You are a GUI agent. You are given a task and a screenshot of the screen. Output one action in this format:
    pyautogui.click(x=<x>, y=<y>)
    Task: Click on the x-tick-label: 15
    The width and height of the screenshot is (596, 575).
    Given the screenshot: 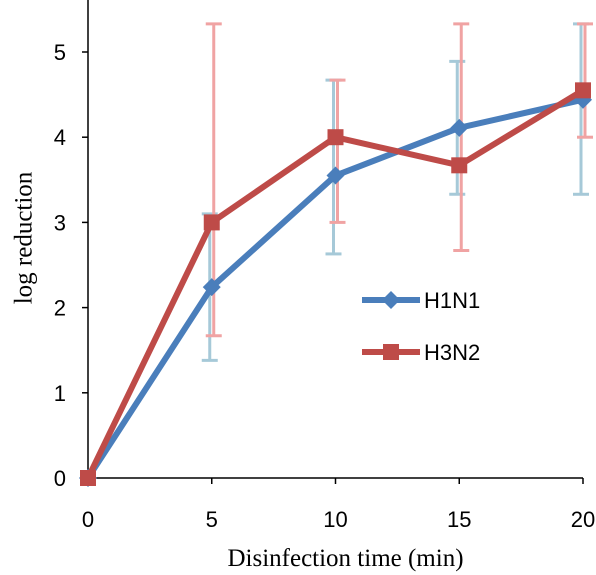 What is the action you would take?
    pyautogui.click(x=459, y=519)
    